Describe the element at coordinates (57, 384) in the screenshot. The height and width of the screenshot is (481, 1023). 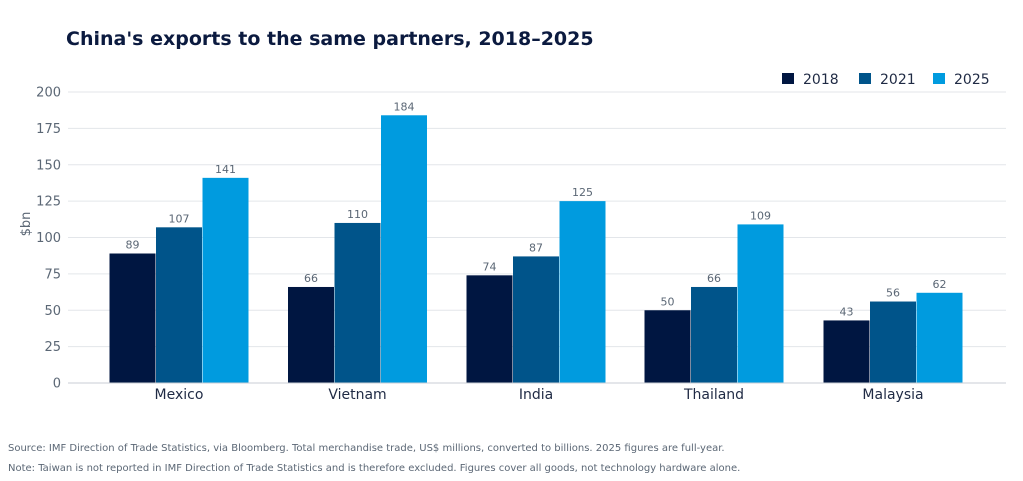
I see `y-tick-label: 0` at that location.